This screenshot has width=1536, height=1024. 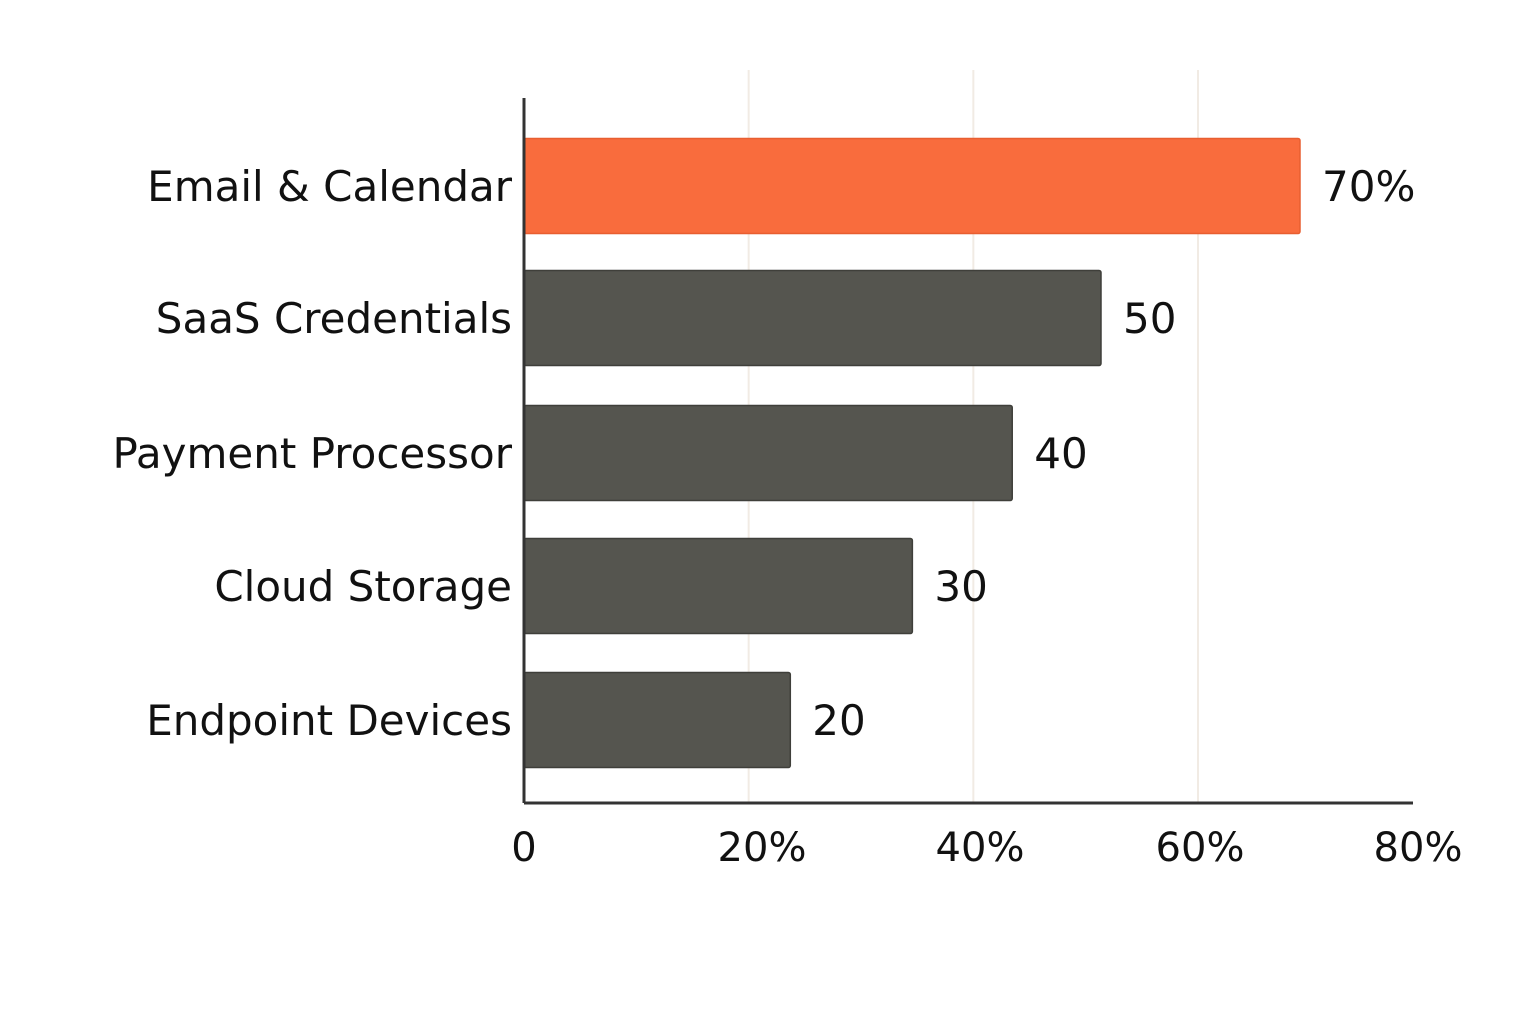 I want to click on value-label: 20, so click(x=838, y=720).